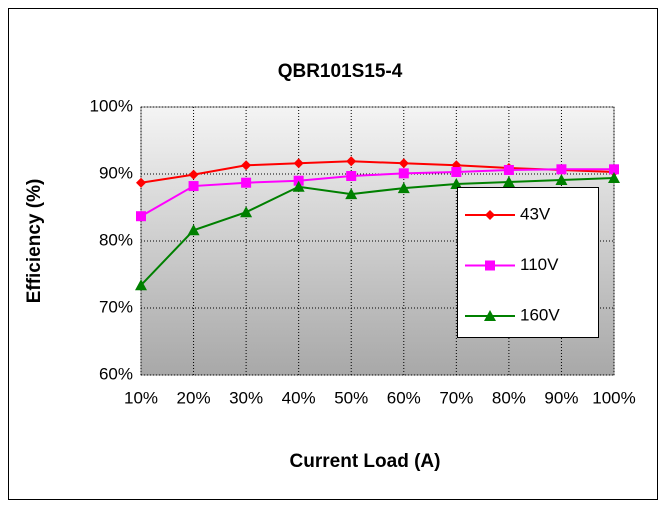 The height and width of the screenshot is (513, 666). What do you see at coordinates (613, 397) in the screenshot?
I see `x-tick-label: 100%` at bounding box center [613, 397].